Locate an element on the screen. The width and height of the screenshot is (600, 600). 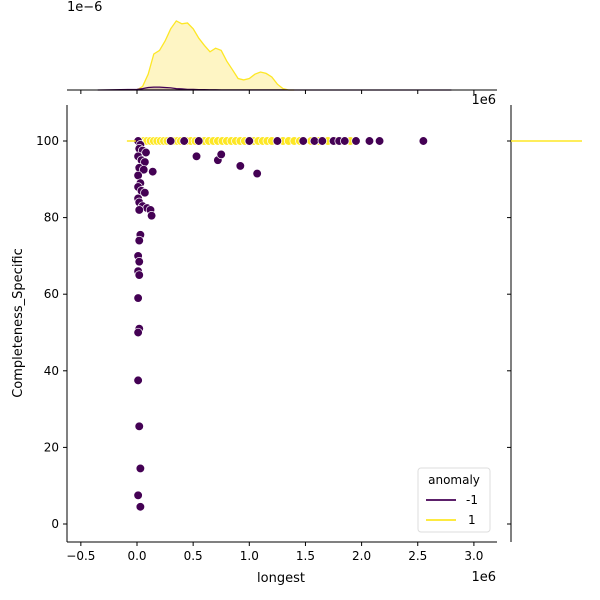
x-offset-label: 1e6 is located at coordinates (483, 577).